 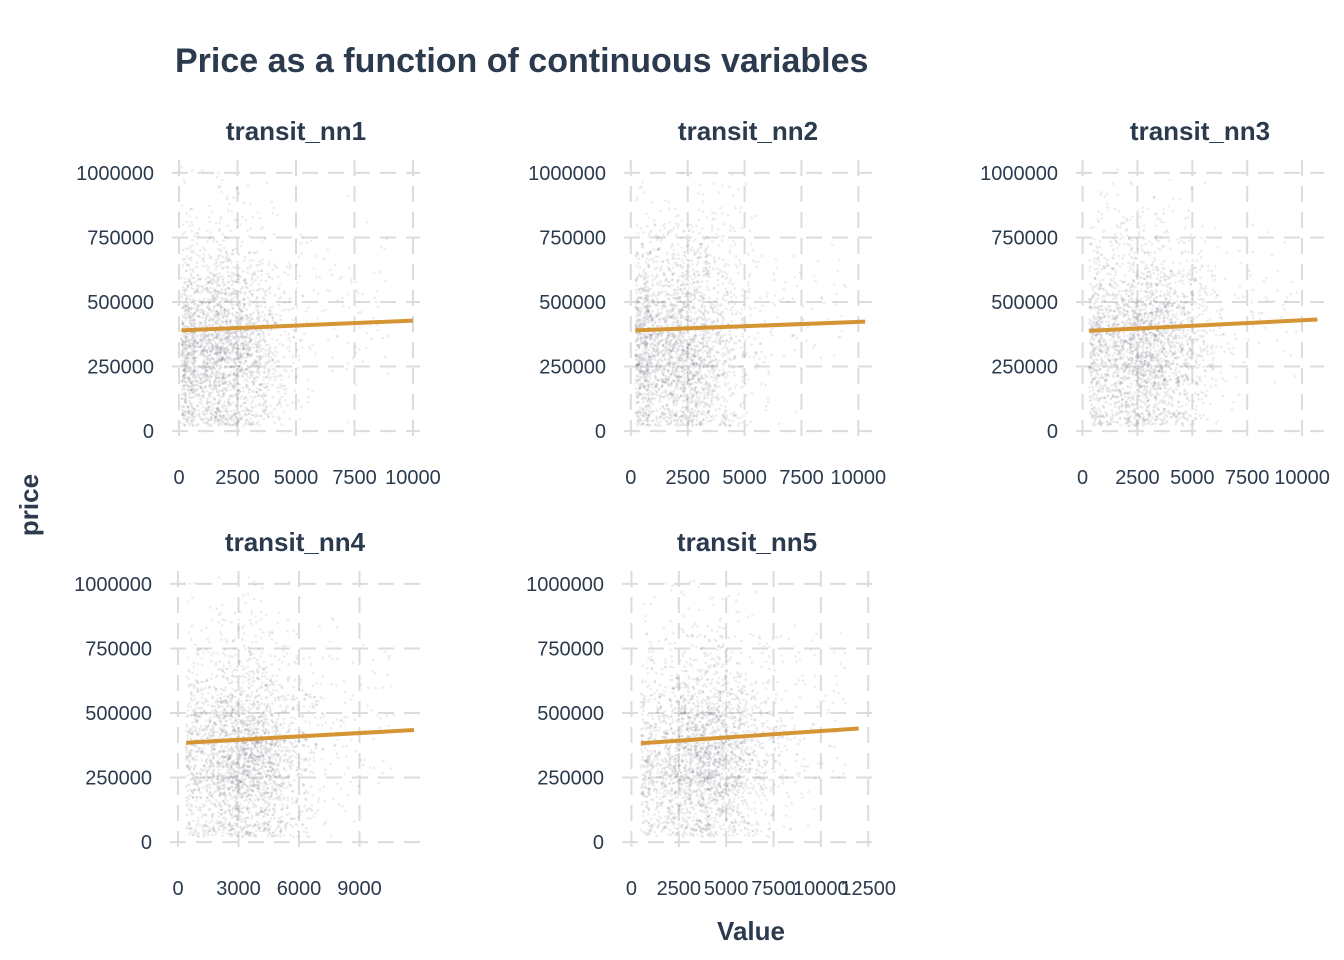 What do you see at coordinates (296, 302) in the screenshot?
I see `gridlines` at bounding box center [296, 302].